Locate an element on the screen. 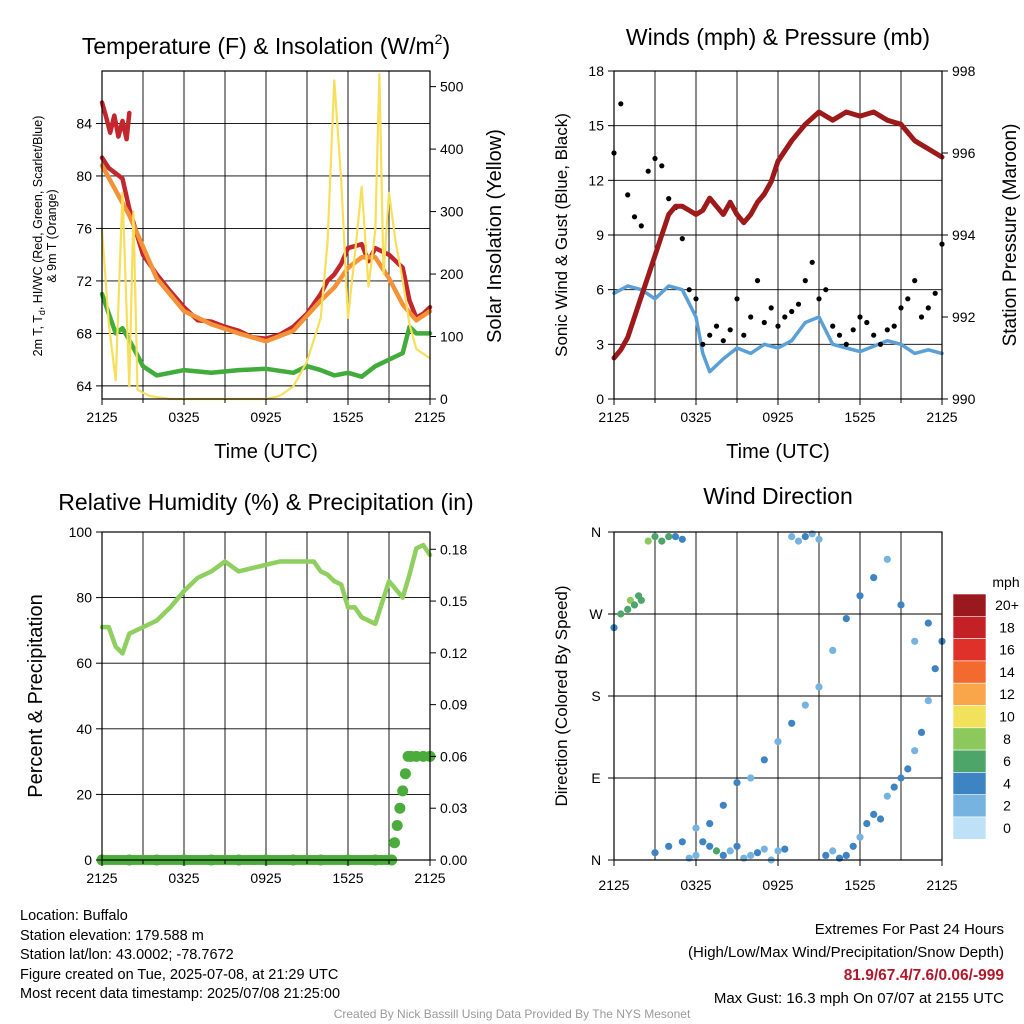 The image size is (1024, 1024). y2-tick-label: 300 is located at coordinates (452, 212).